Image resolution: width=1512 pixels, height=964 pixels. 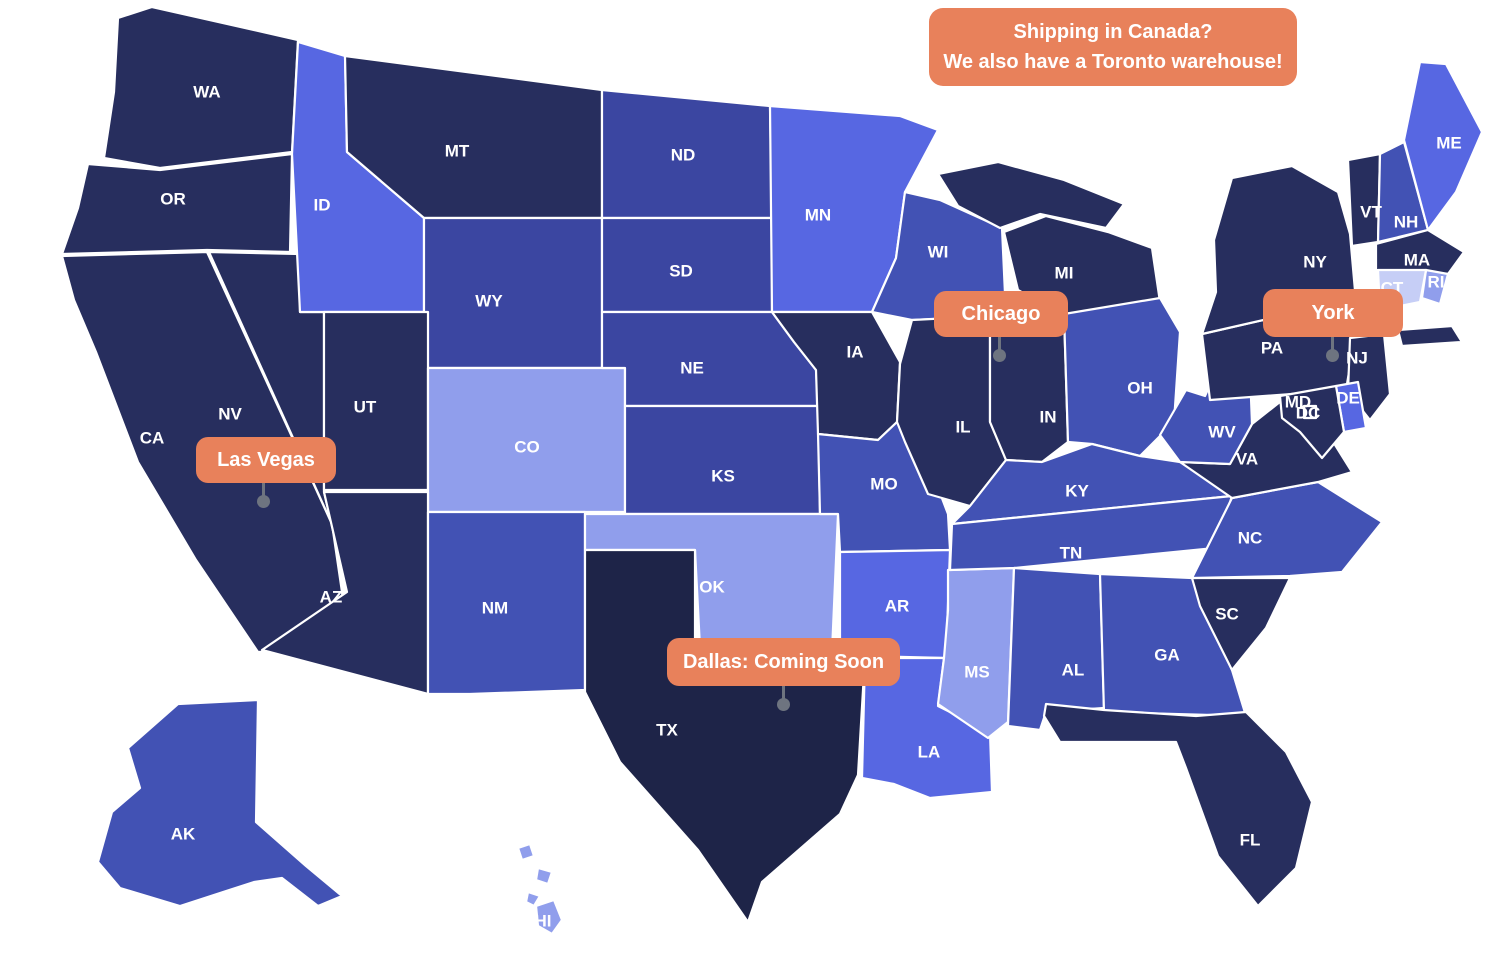 I want to click on pin-york-icon, so click(x=1332, y=349).